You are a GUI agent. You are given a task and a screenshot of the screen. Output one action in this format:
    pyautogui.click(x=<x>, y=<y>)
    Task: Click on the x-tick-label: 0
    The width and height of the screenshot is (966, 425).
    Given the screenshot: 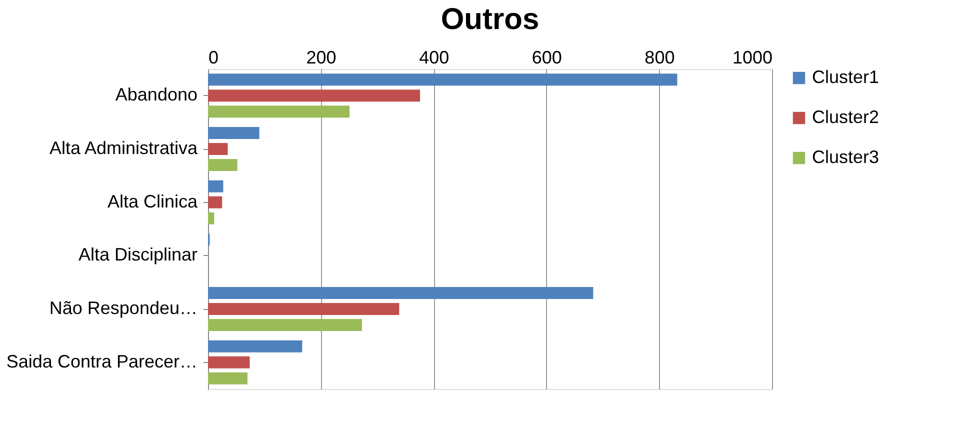 What is the action you would take?
    pyautogui.click(x=213, y=58)
    